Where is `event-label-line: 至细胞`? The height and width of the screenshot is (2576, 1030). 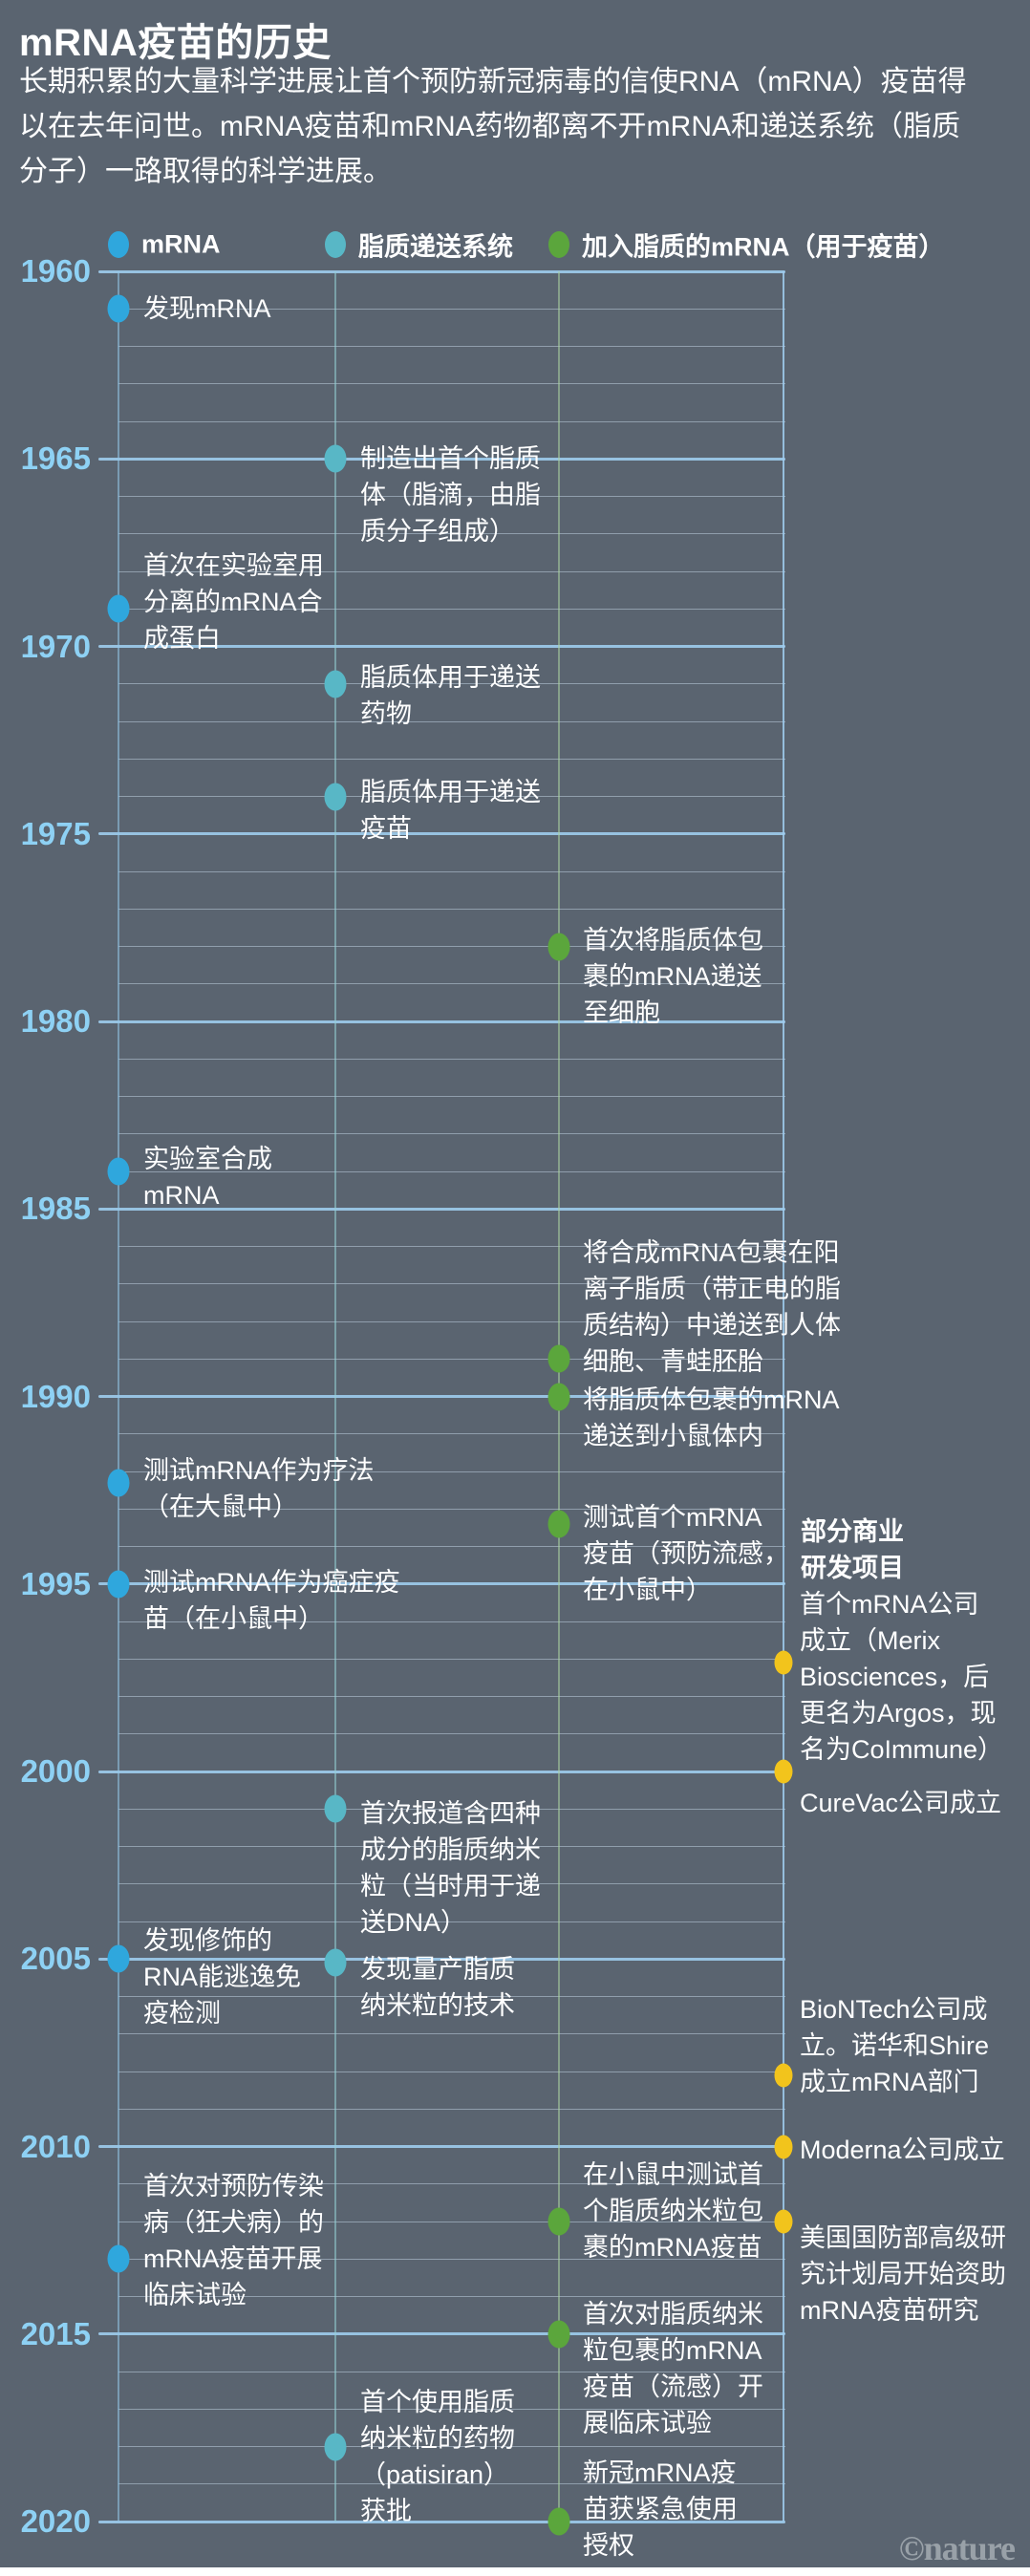 event-label-line: 至细胞 is located at coordinates (621, 1012).